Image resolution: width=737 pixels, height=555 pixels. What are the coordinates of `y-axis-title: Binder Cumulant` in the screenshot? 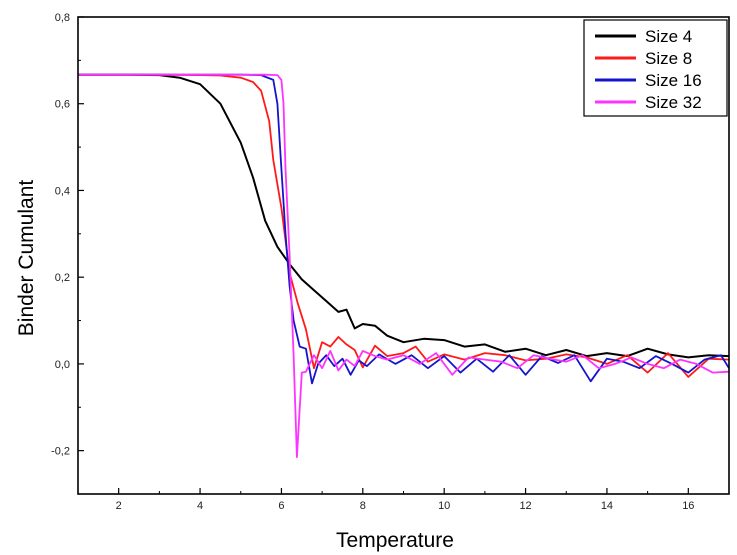 It's located at (26, 258).